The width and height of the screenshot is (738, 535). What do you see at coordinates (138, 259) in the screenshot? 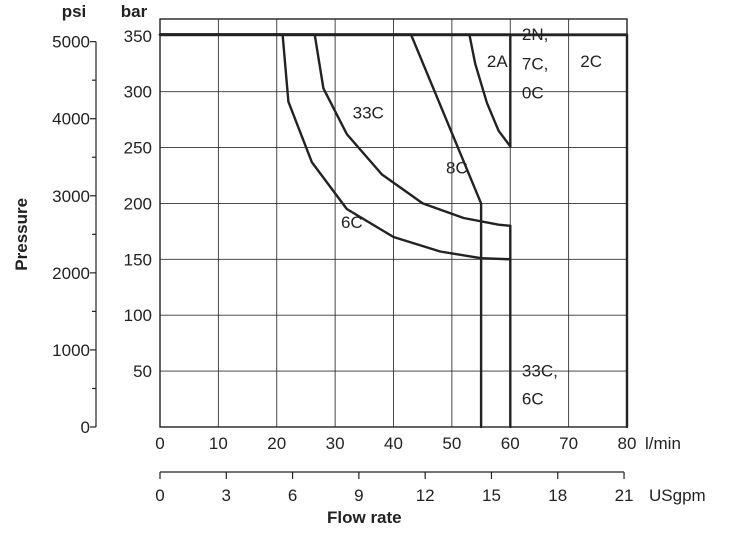
I see `y-tick-label: 150` at bounding box center [138, 259].